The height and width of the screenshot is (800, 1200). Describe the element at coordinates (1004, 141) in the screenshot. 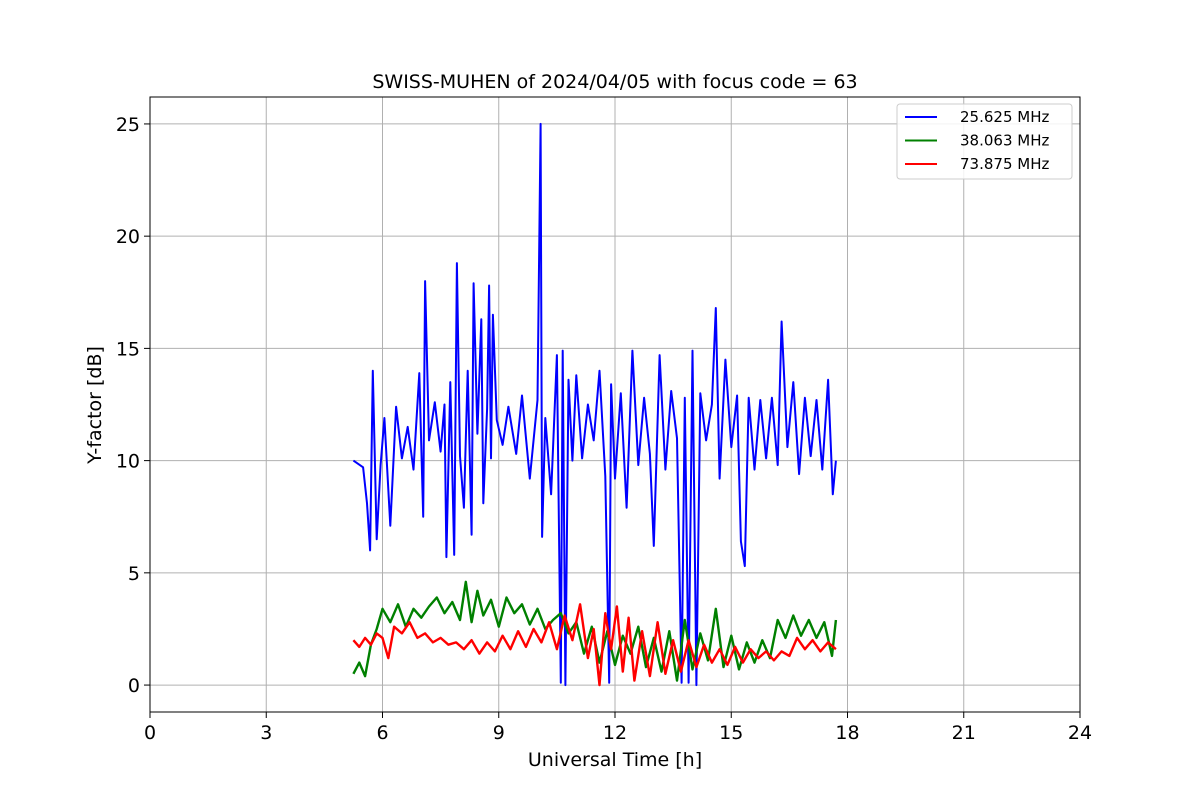

I see `legend-label: 38.063 MHz` at that location.